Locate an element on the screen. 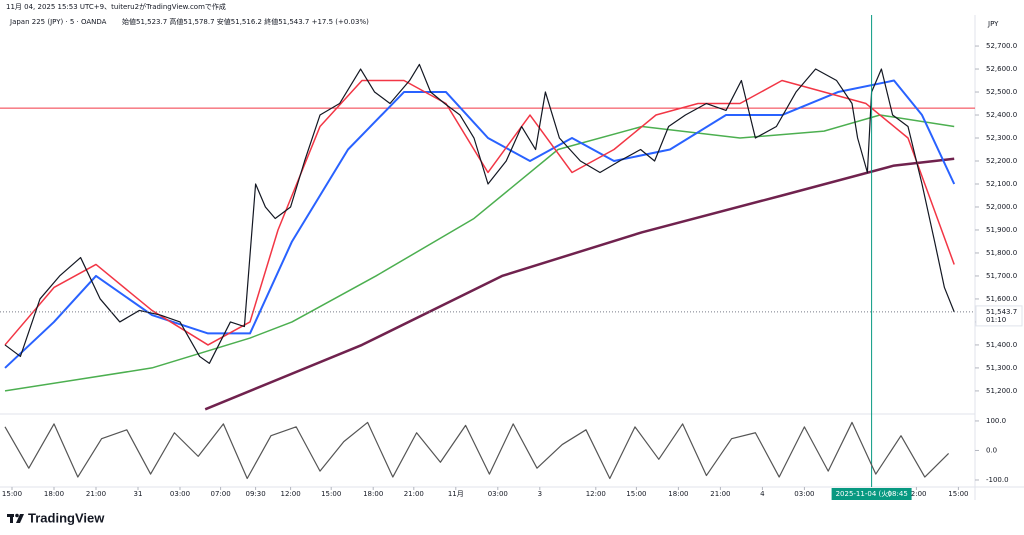 The image size is (1024, 535). y-tick-label: 52,300.0 is located at coordinates (1001, 138).